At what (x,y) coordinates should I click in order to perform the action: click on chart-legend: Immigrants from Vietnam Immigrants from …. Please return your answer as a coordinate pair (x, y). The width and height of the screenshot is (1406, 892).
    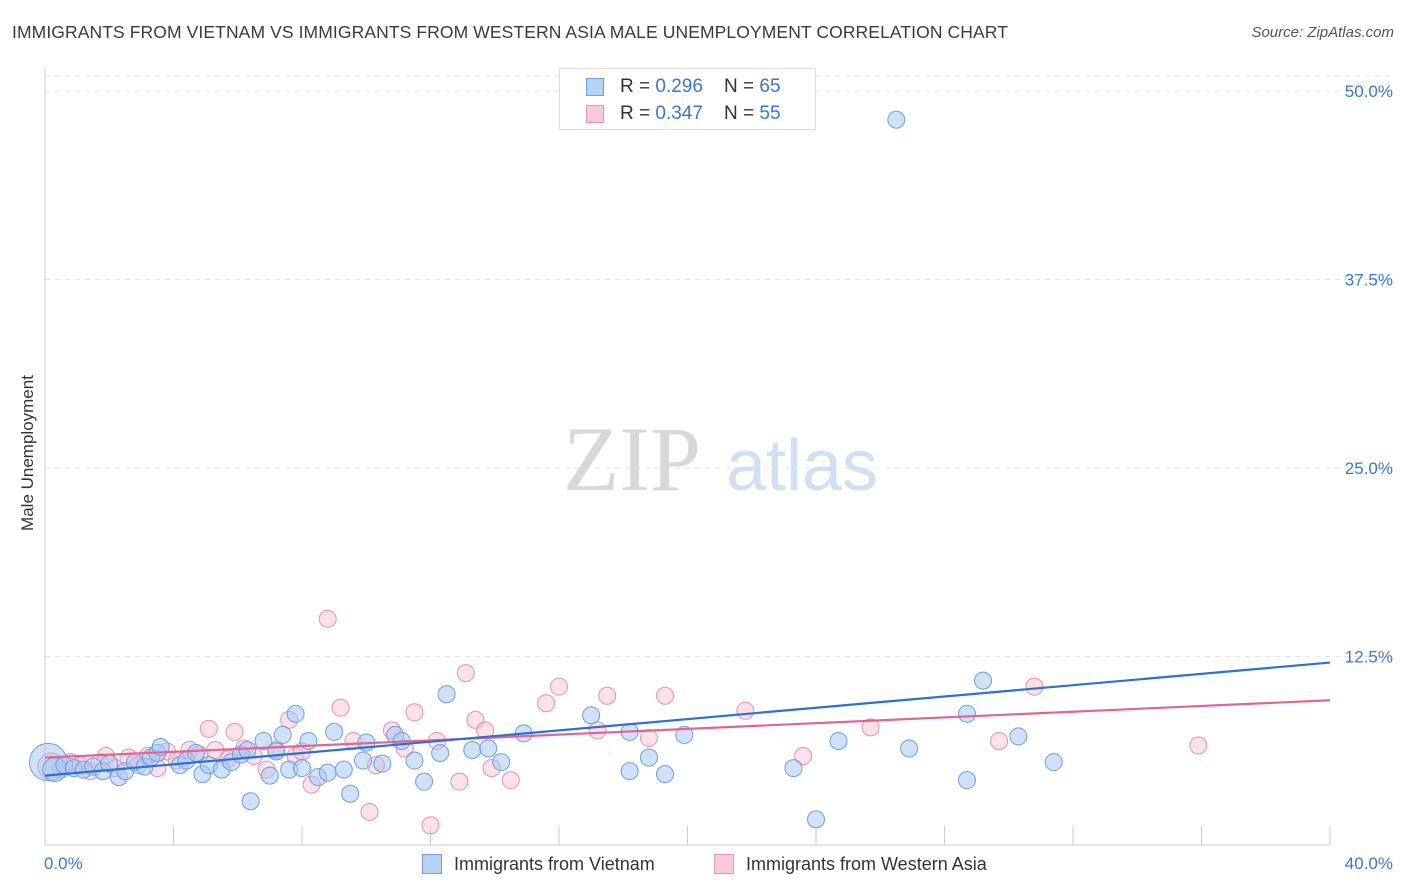
    Looking at the image, I should click on (703, 864).